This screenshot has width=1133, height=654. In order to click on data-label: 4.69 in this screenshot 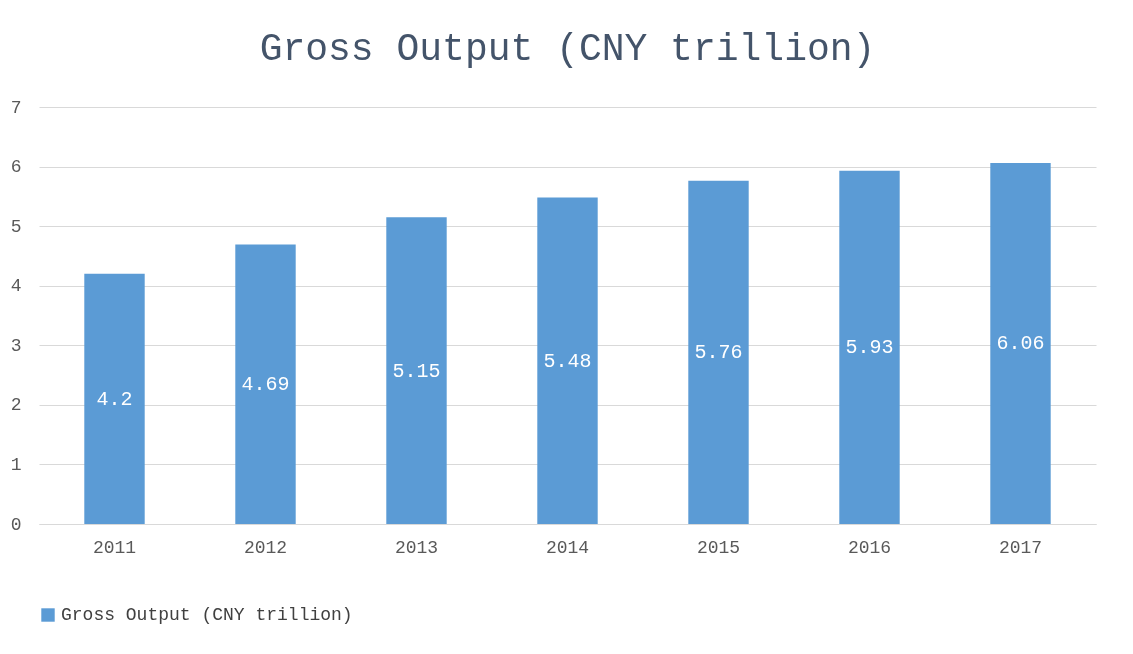, I will do `click(265, 385)`.